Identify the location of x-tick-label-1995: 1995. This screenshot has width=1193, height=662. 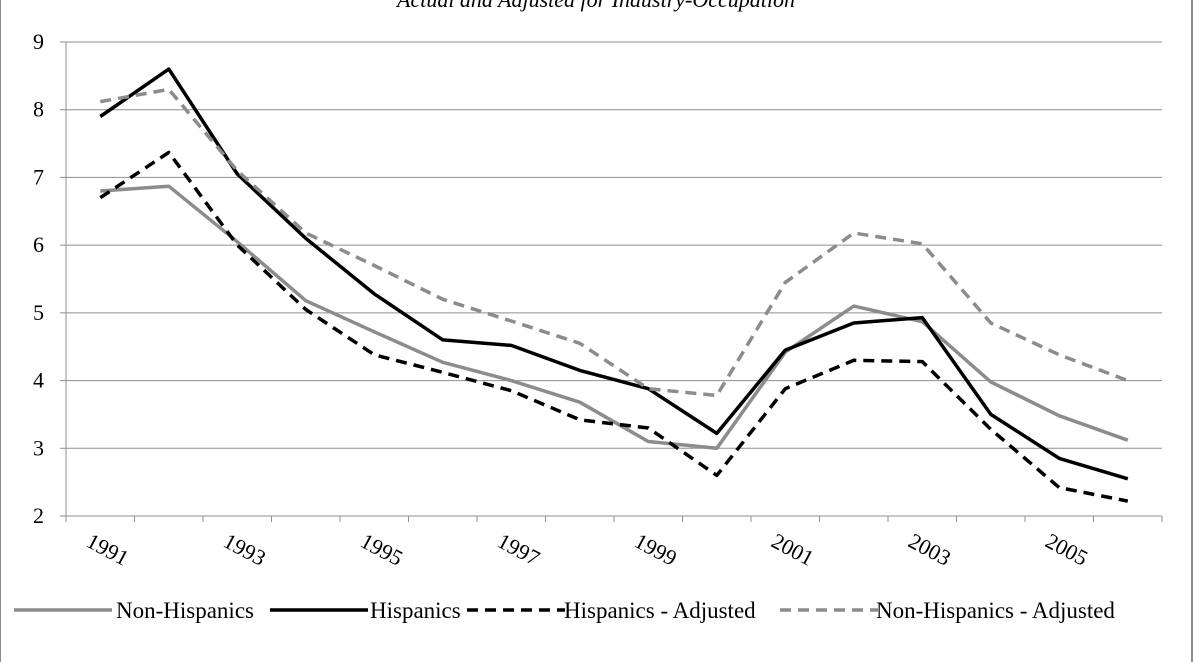
(381, 549).